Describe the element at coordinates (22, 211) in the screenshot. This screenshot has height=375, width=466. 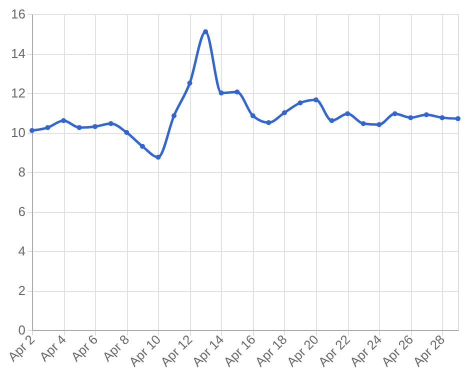
I see `y-tick-label: 6` at that location.